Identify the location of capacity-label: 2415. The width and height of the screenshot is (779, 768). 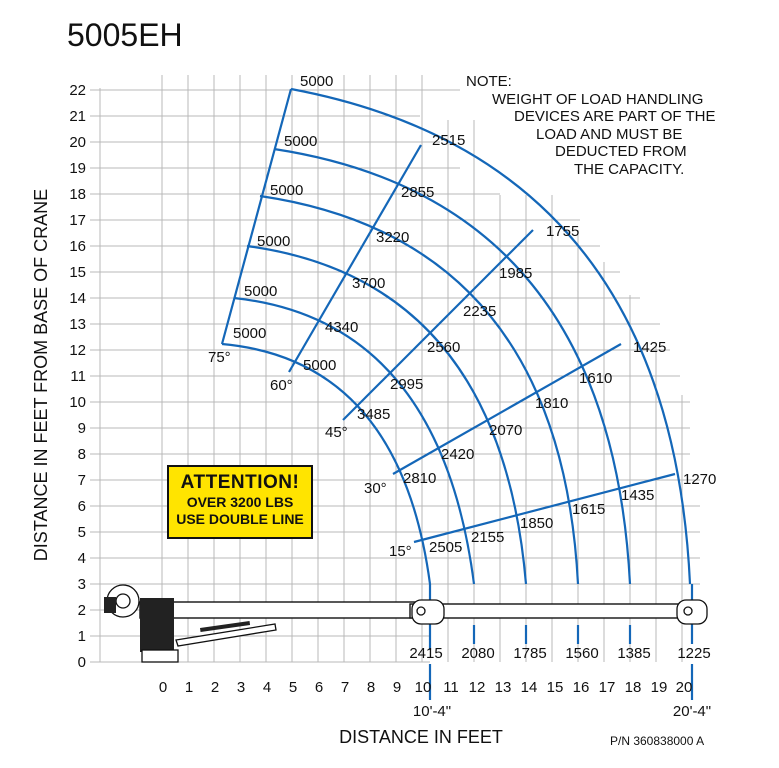
(425, 653).